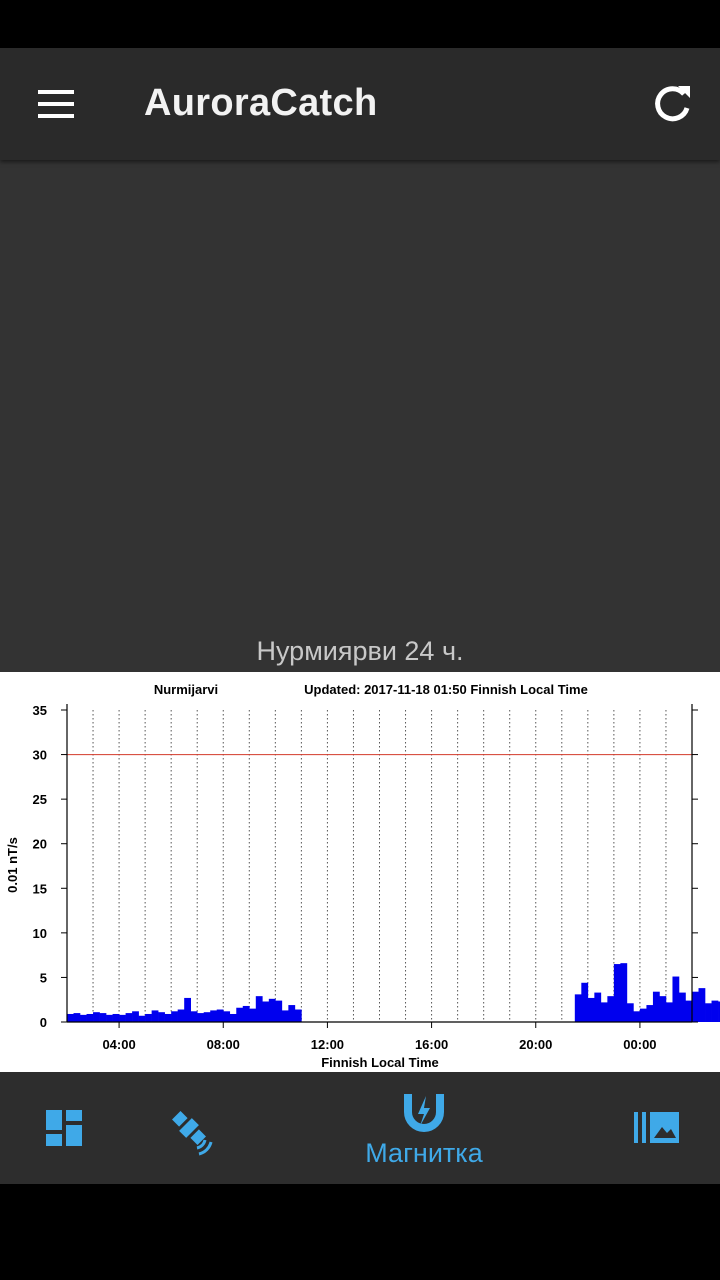 This screenshot has width=720, height=1280. I want to click on dashboard-icon, so click(64, 1128).